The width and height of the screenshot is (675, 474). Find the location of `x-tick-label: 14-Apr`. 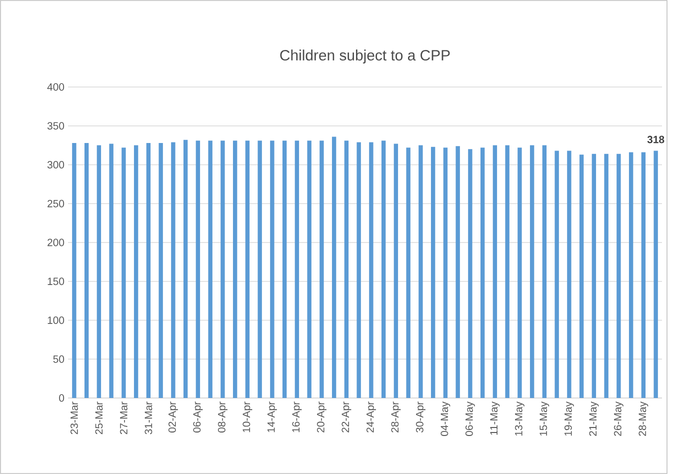

x-tick-label: 14-Apr is located at coordinates (272, 417).